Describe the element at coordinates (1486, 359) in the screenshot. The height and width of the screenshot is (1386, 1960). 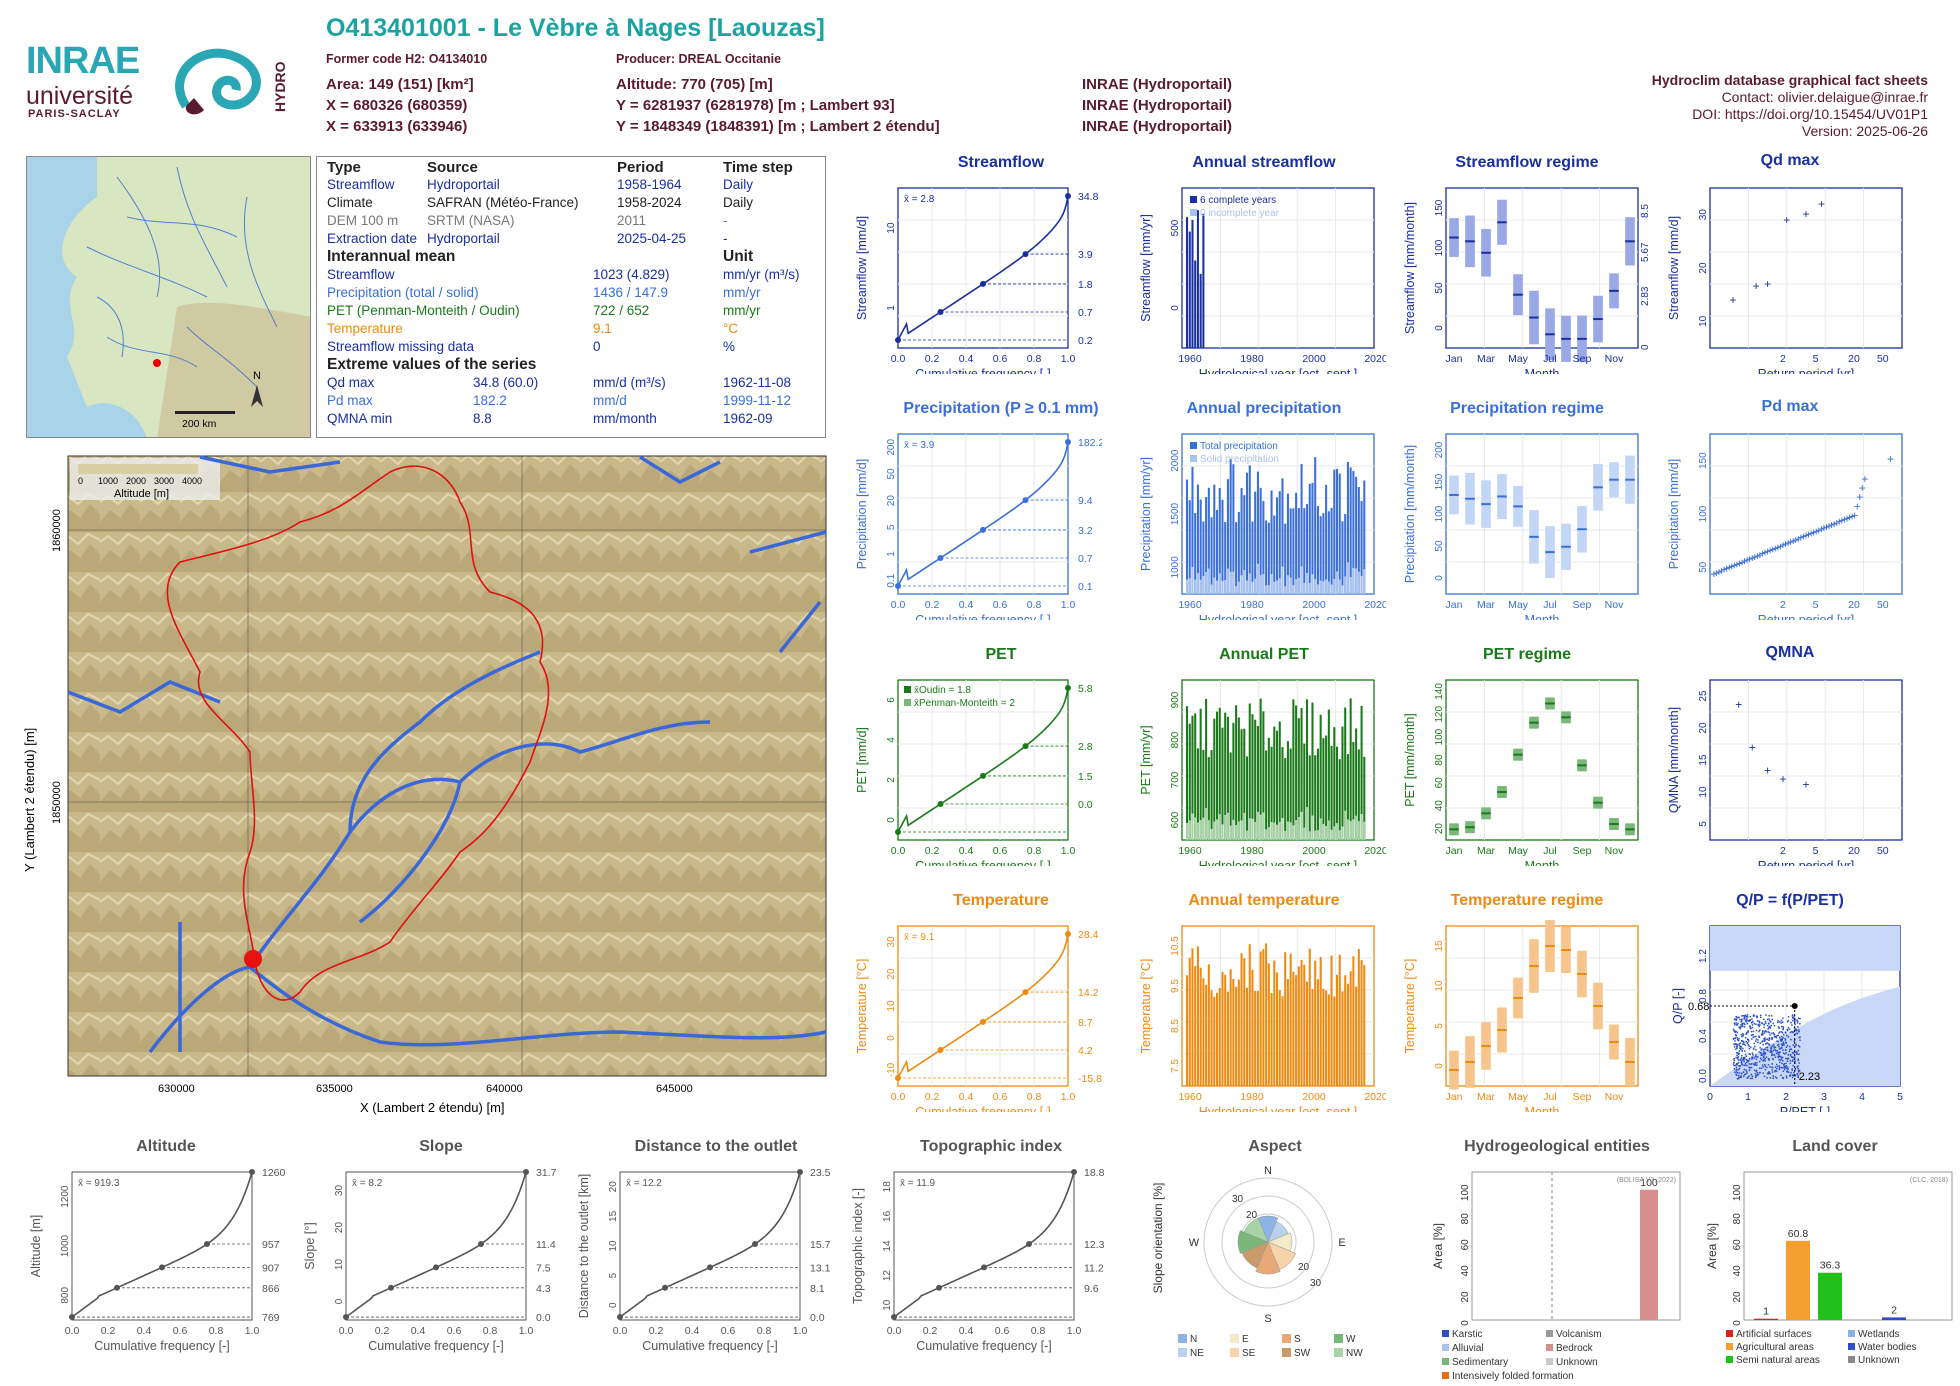
I see `x-tick: Mar` at that location.